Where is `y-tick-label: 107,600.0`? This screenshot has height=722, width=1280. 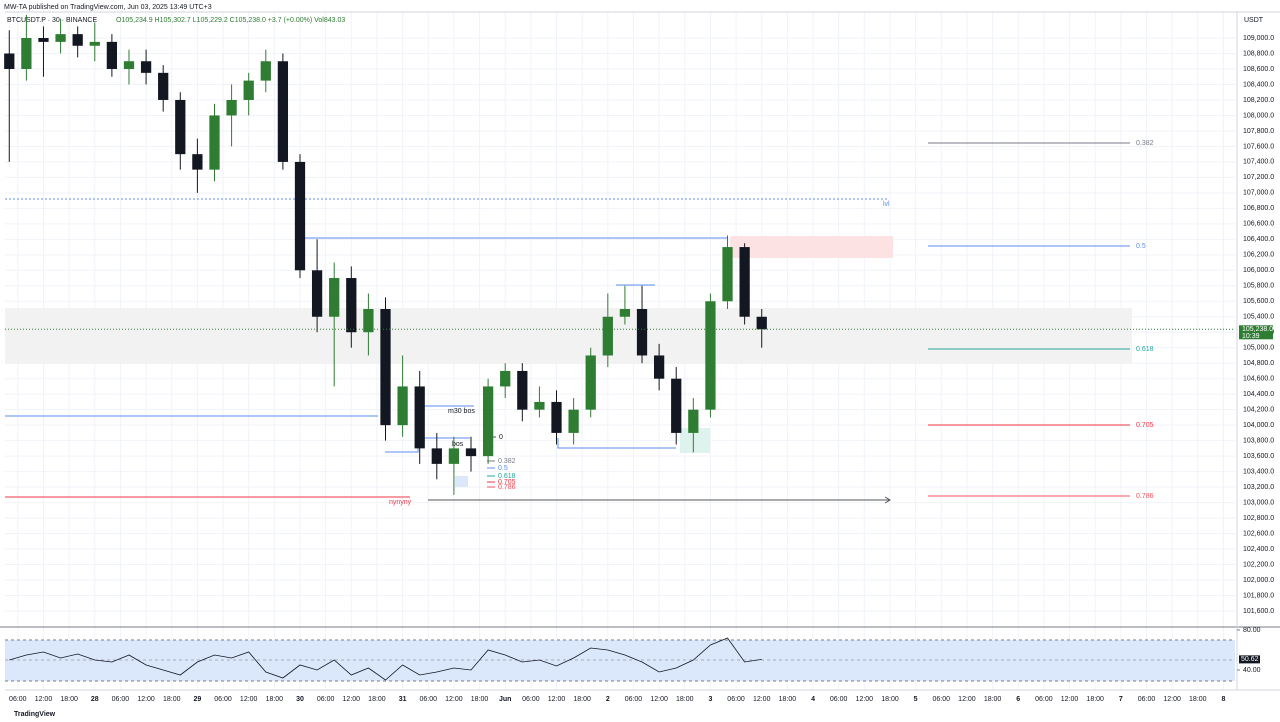 y-tick-label: 107,600.0 is located at coordinates (1258, 146).